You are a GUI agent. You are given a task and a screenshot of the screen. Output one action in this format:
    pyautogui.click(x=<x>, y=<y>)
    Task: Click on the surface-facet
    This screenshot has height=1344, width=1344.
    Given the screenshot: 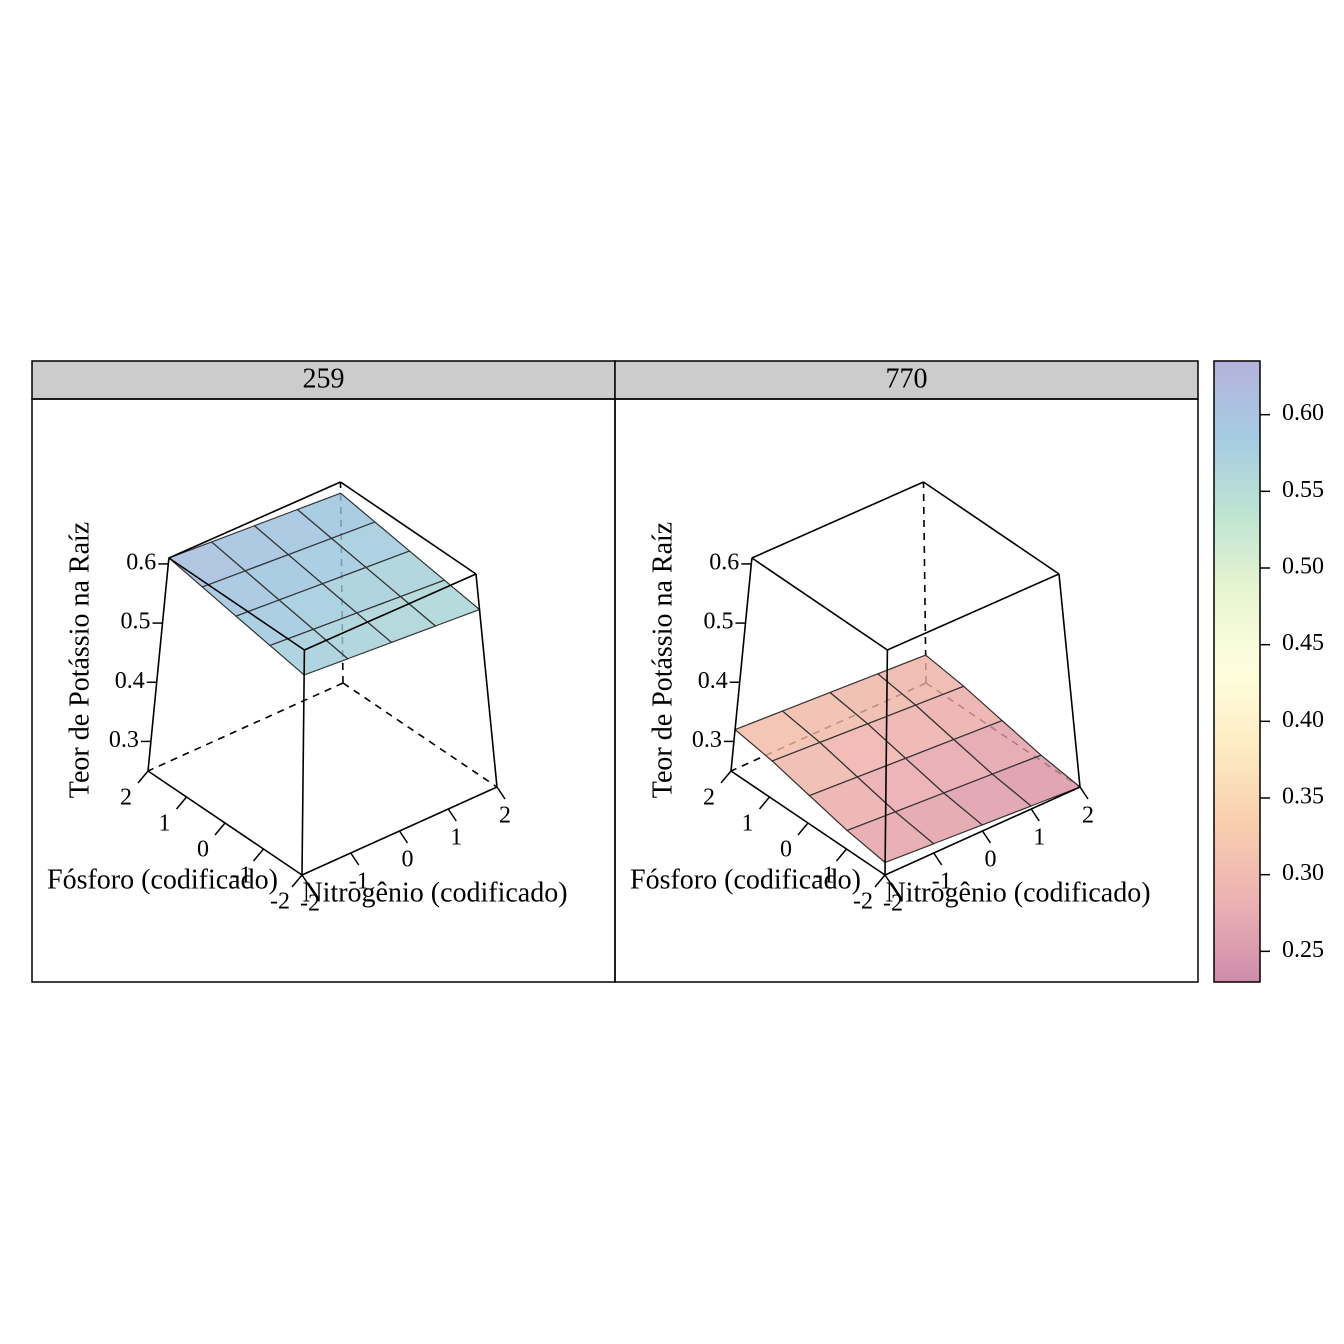 What is the action you would take?
    pyautogui.click(x=890, y=837)
    